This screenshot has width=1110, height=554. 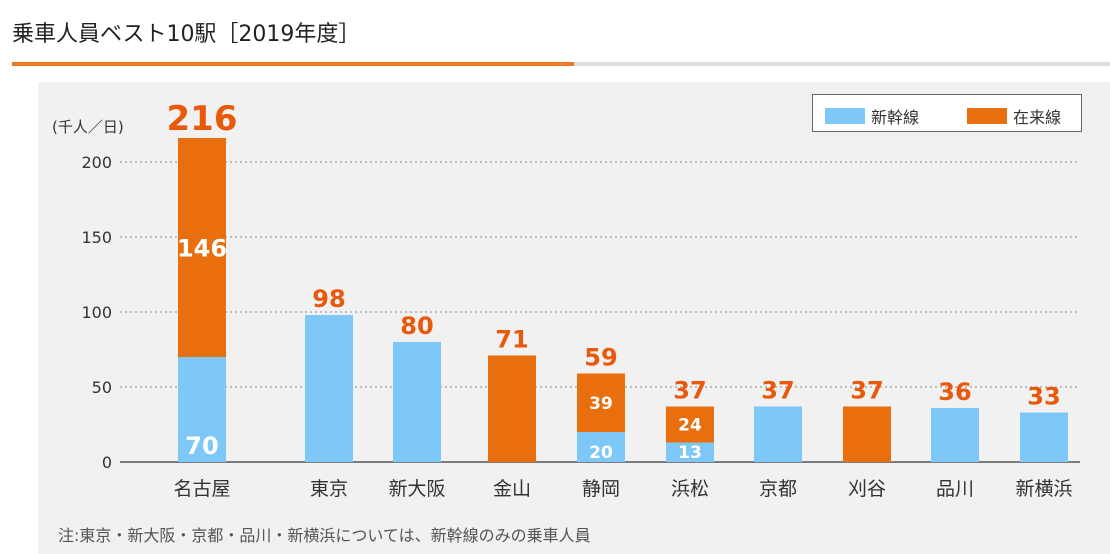 I want to click on title-divider-accent, so click(x=293, y=64).